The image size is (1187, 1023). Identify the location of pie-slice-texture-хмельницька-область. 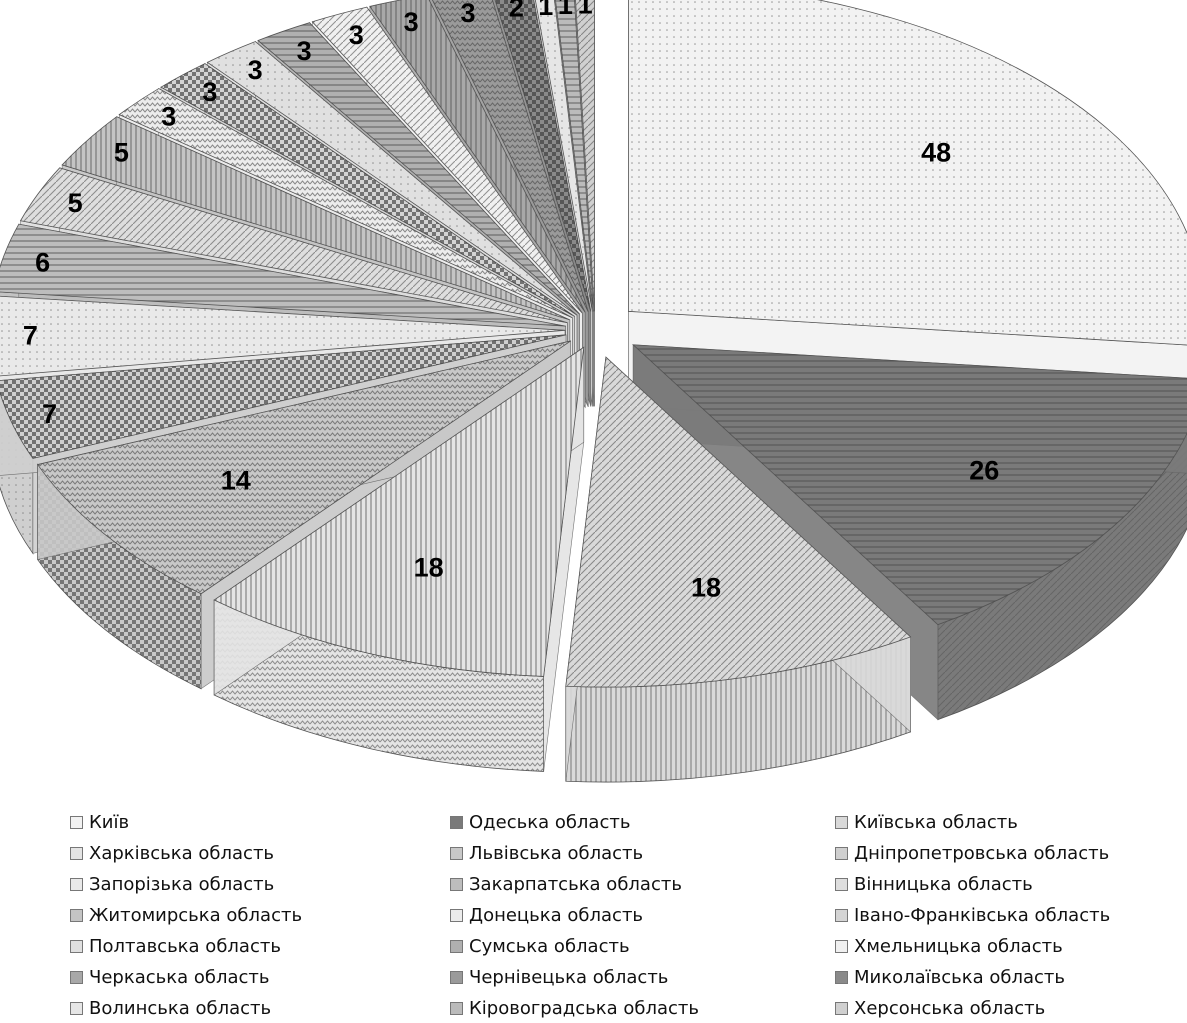
(447, 160).